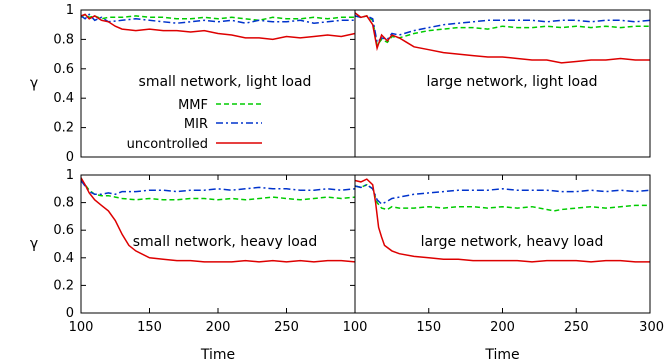  What do you see at coordinates (196, 124) in the screenshot?
I see `legend-entry-label: MIR` at bounding box center [196, 124].